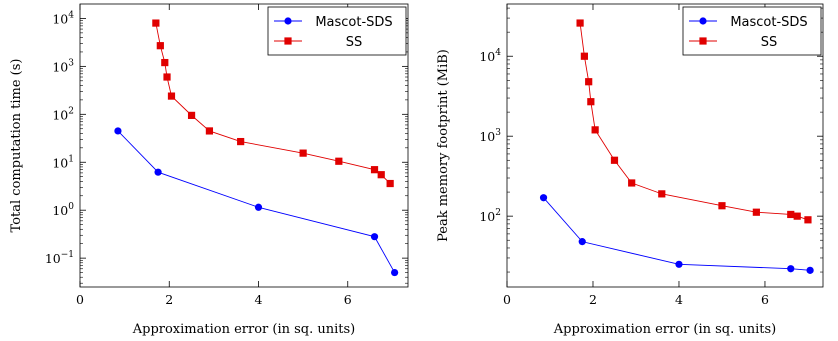  What do you see at coordinates (63, 210) in the screenshot?
I see `y-tick-label: 10⁰` at bounding box center [63, 210].